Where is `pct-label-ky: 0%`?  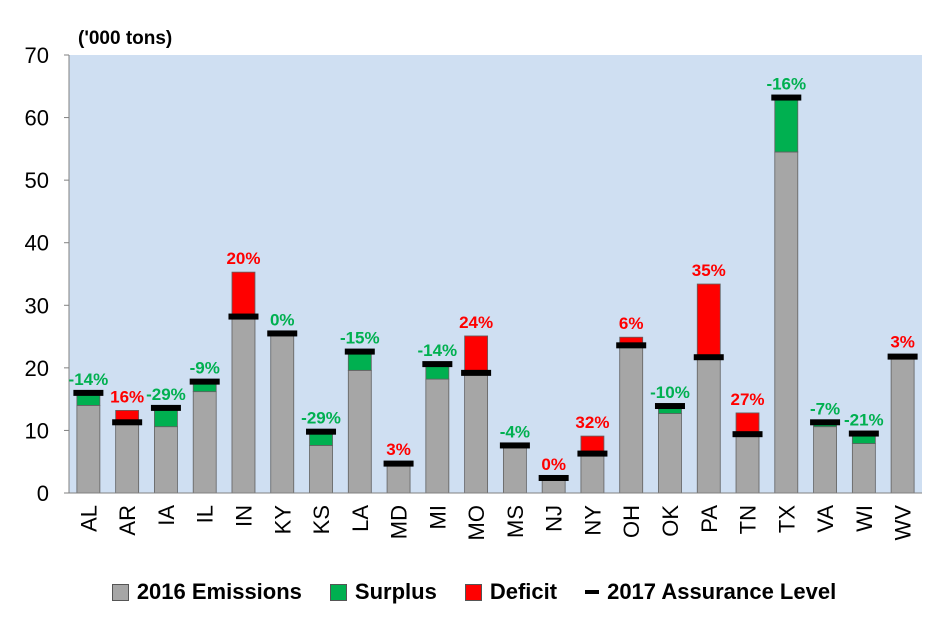
pct-label-ky: 0% is located at coordinates (282, 319).